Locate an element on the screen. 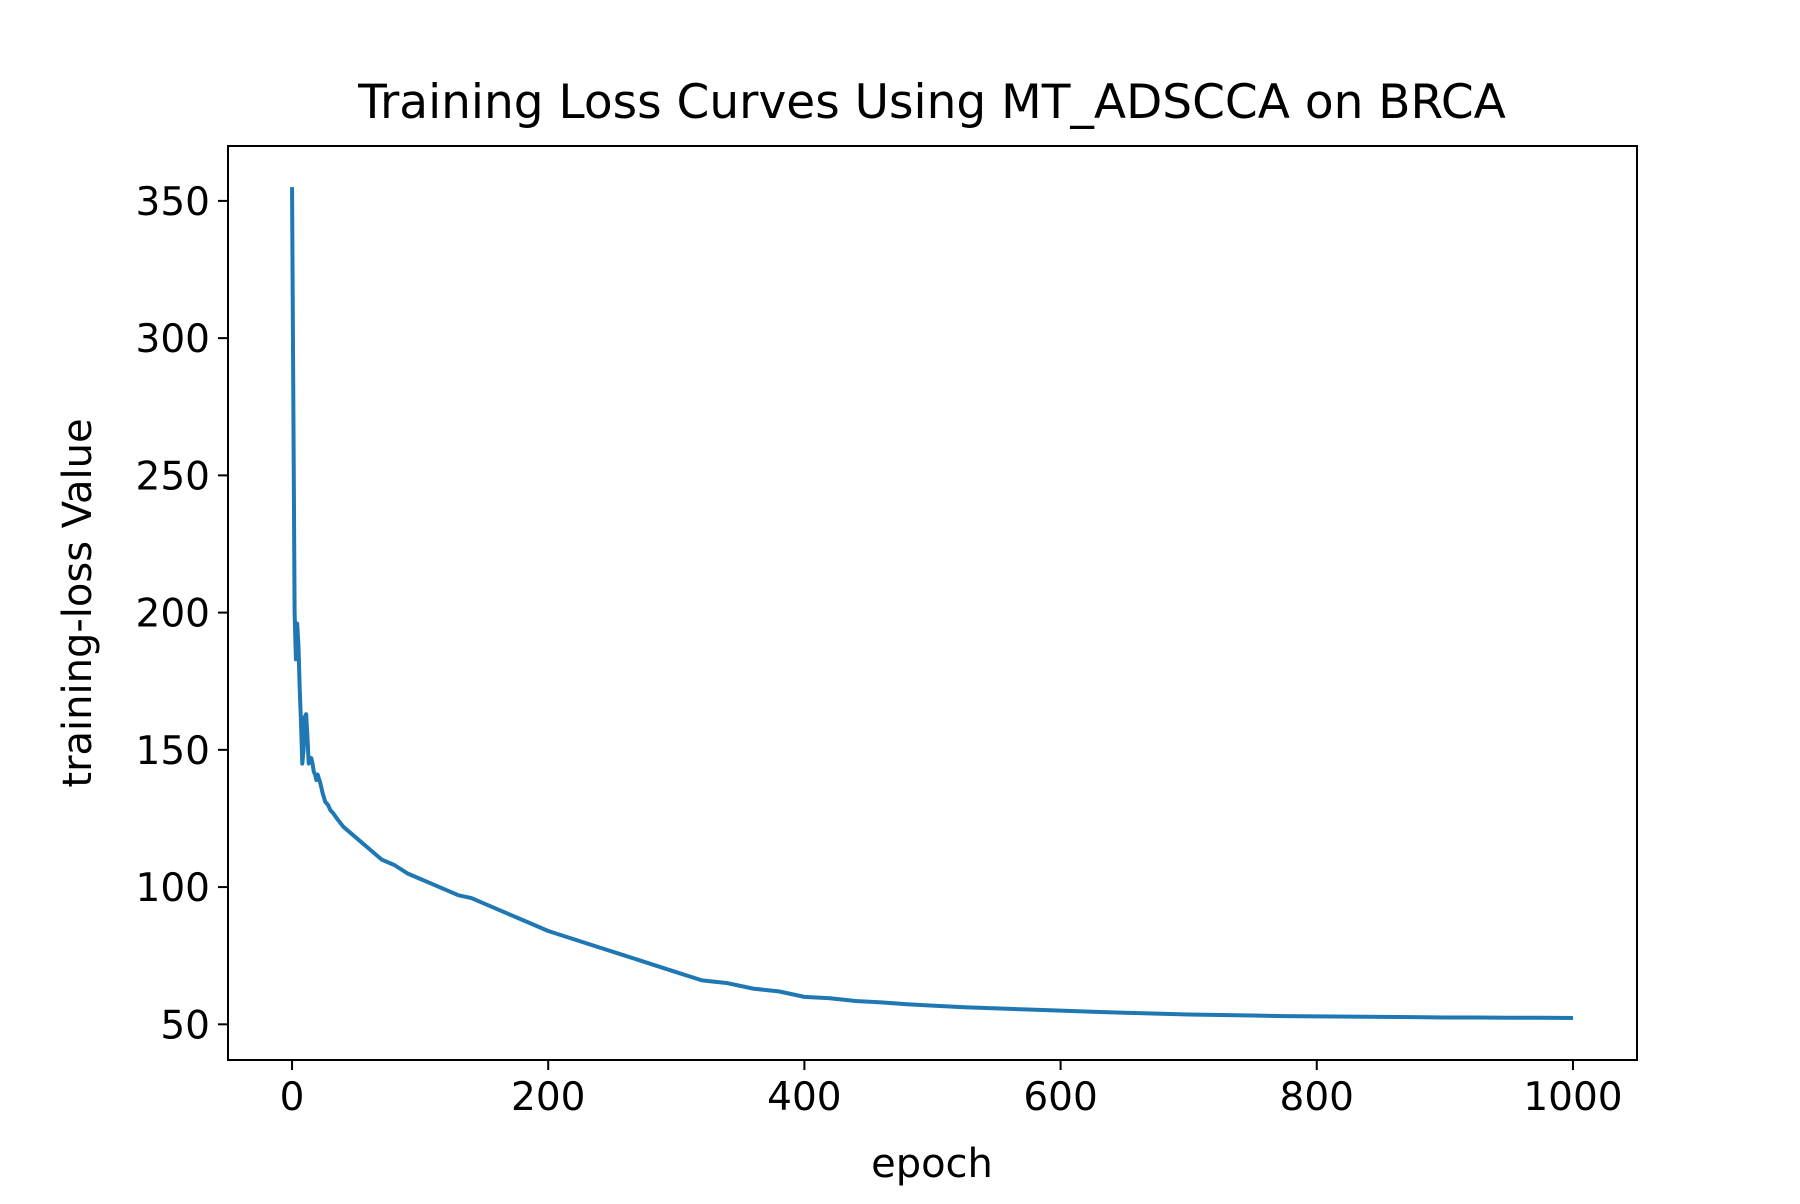 This screenshot has height=1204, width=1800. x-tick-label: 600 is located at coordinates (1060, 1097).